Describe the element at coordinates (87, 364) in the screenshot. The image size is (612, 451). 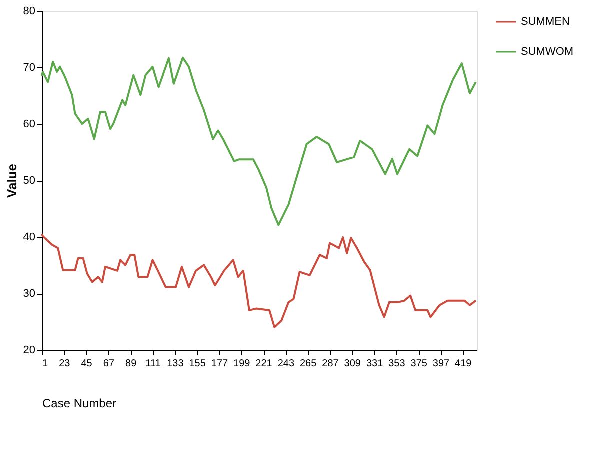
I see `x-tick-label: 45` at that location.